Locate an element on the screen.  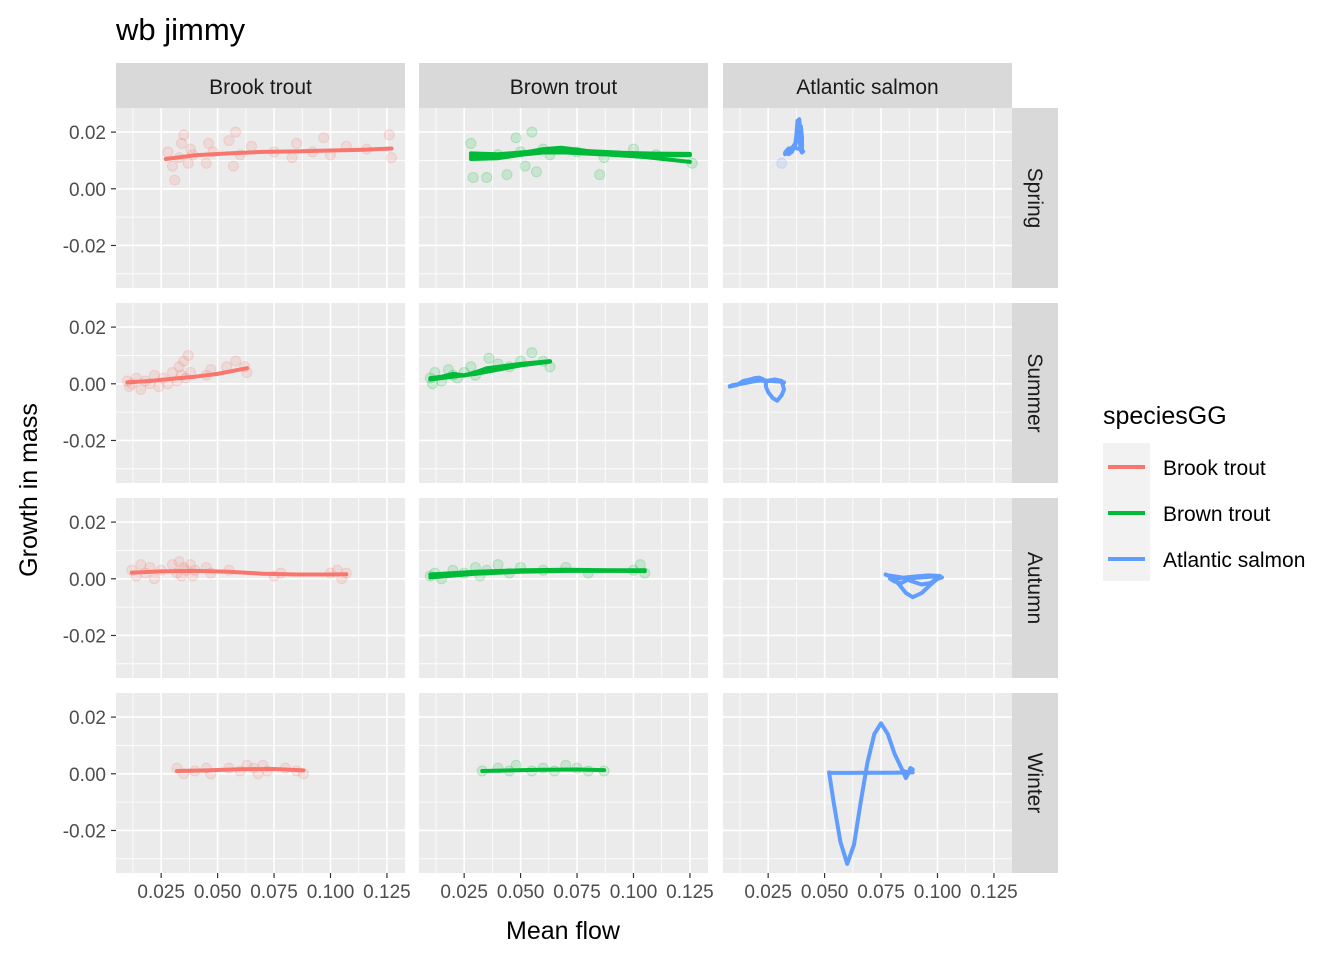
legend-title: speciesGG is located at coordinates (1165, 416).